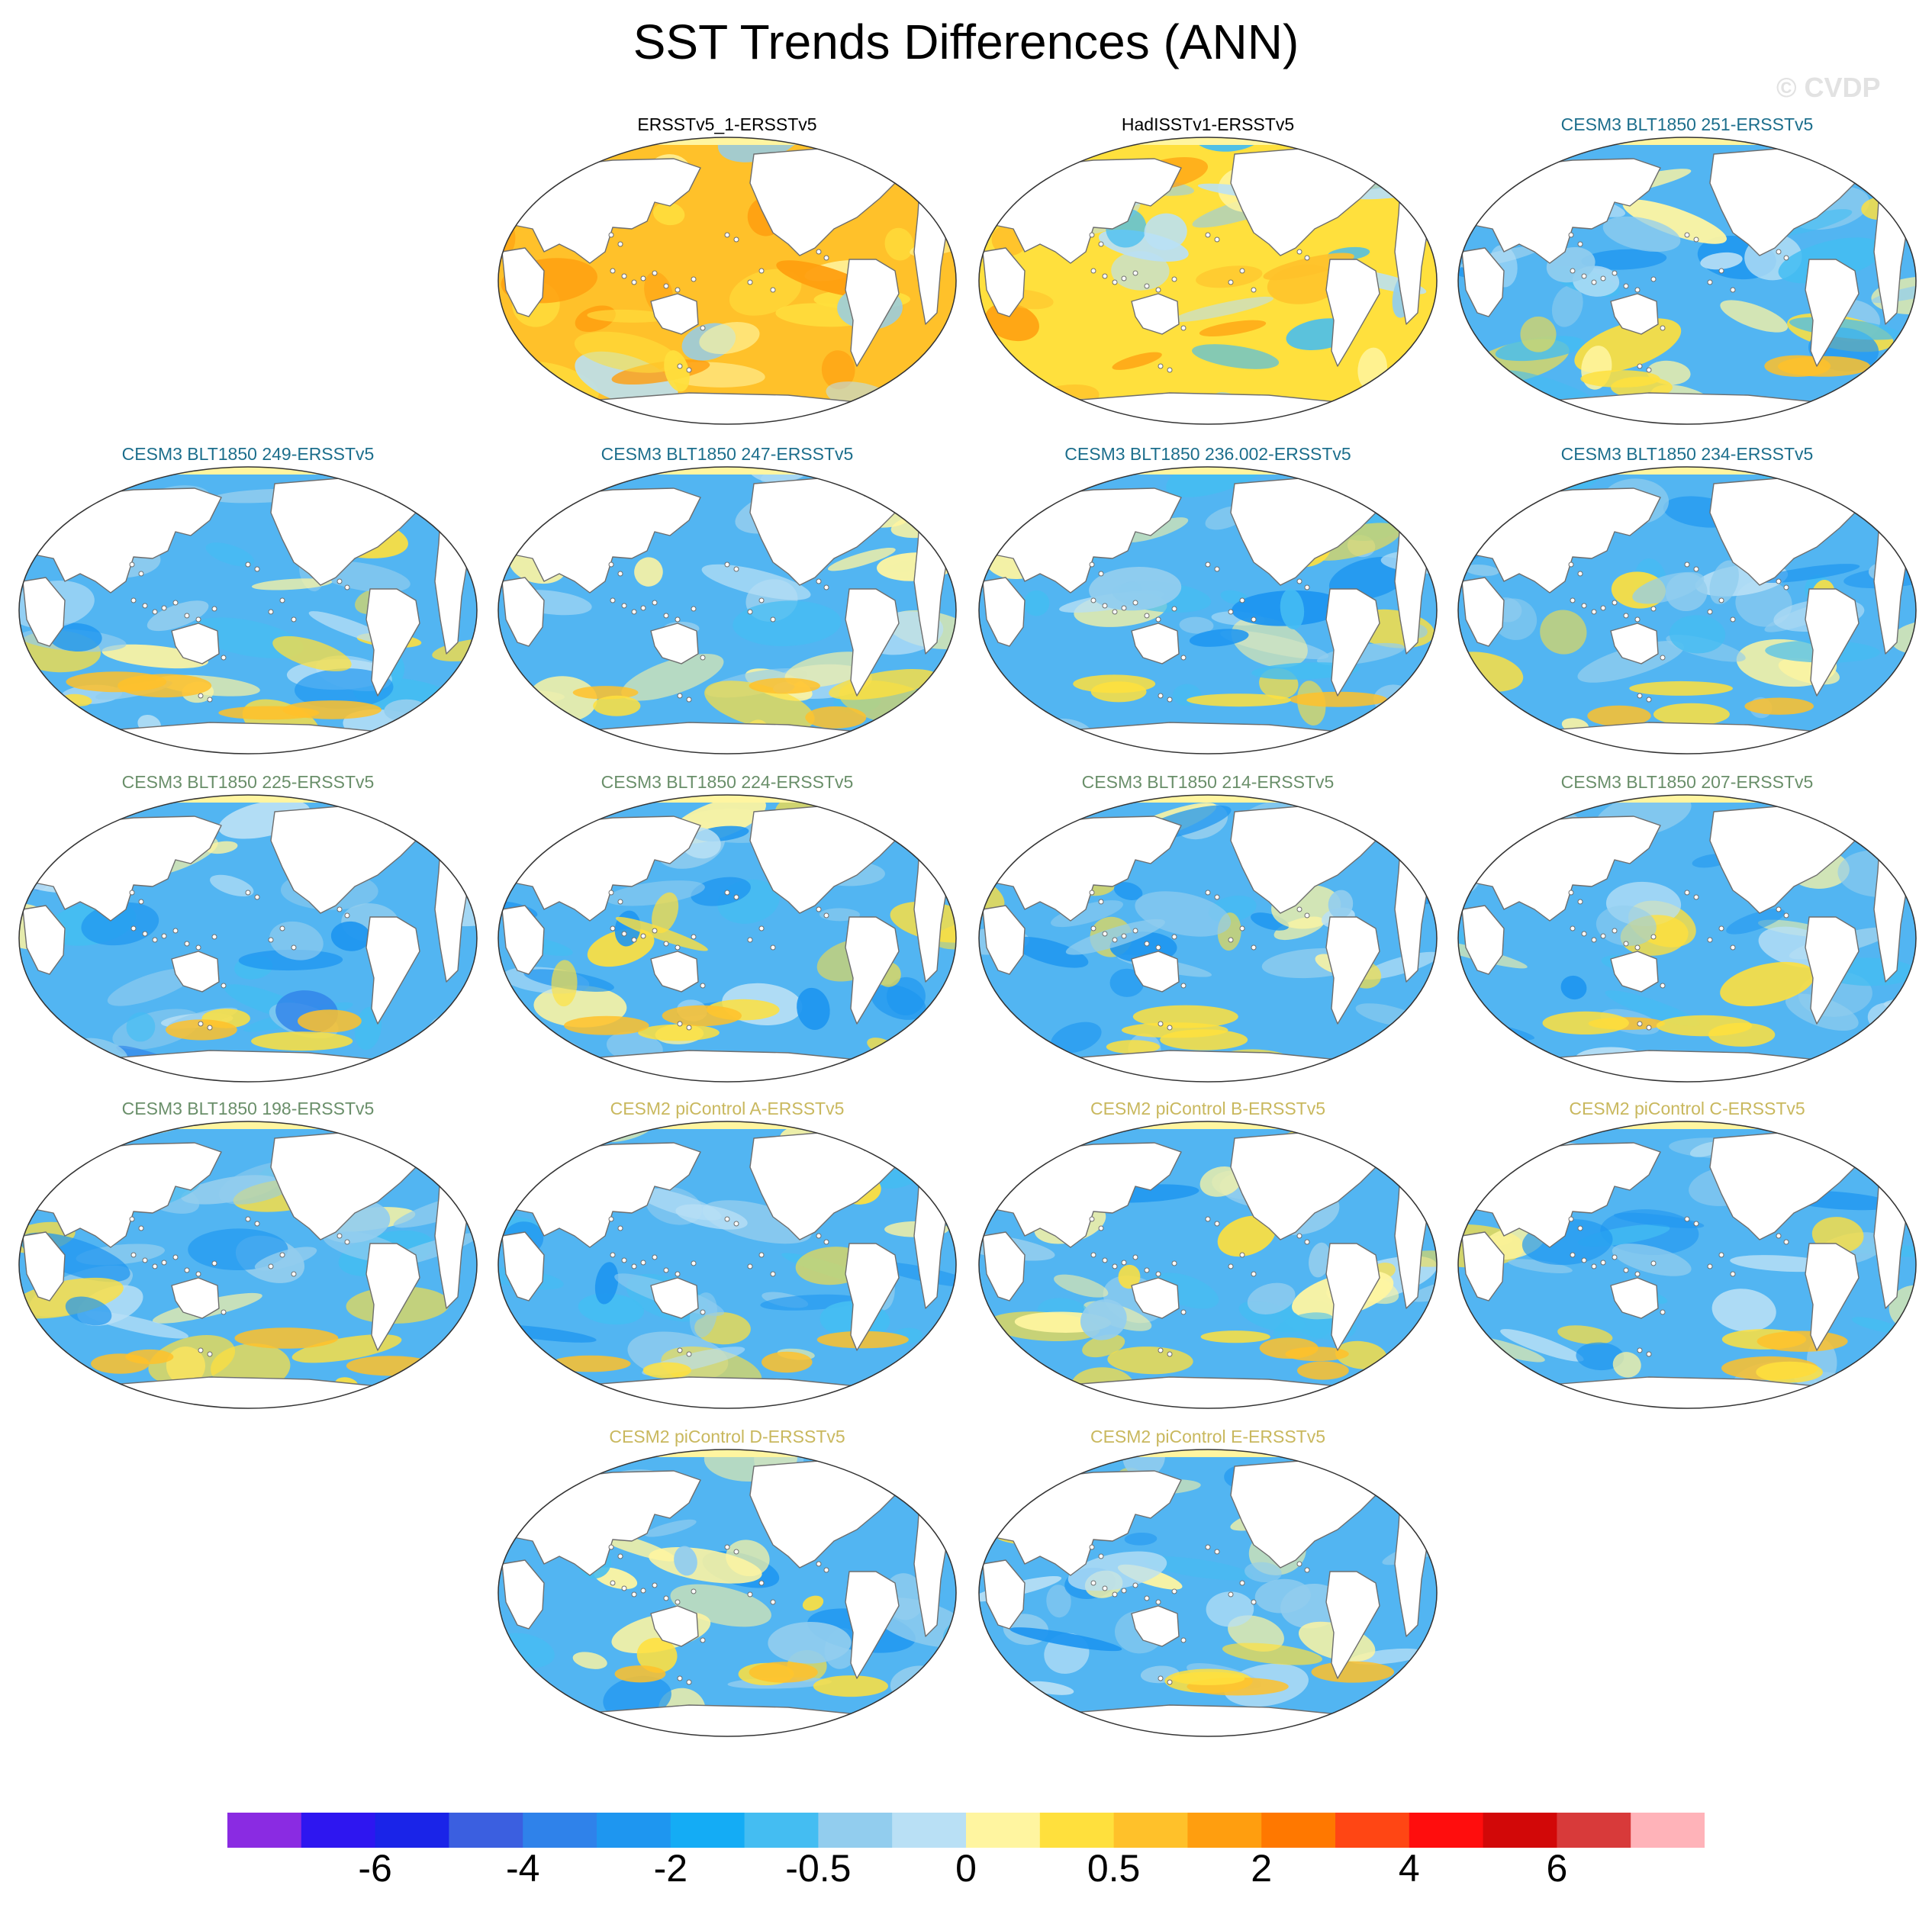  Describe the element at coordinates (966, 1830) in the screenshot. I see `colorbar` at that location.